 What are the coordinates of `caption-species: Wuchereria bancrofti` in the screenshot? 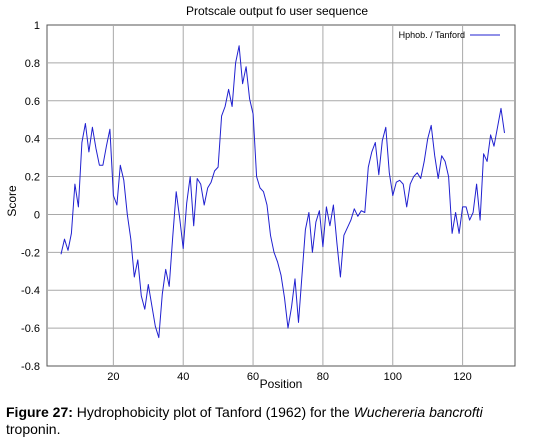 It's located at (418, 412).